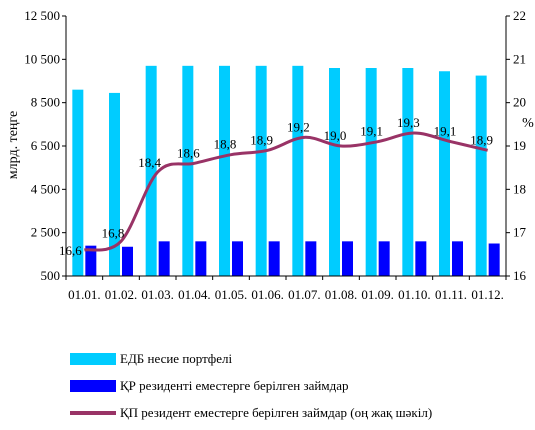 The height and width of the screenshot is (430, 535). I want to click on data-label-0: 16,6, so click(70, 250).